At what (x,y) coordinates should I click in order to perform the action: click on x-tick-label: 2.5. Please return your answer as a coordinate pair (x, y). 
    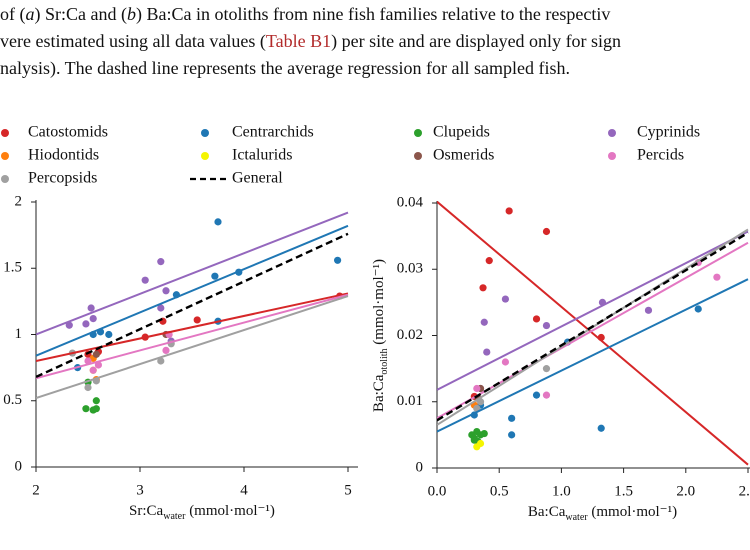
    Looking at the image, I should click on (744, 491).